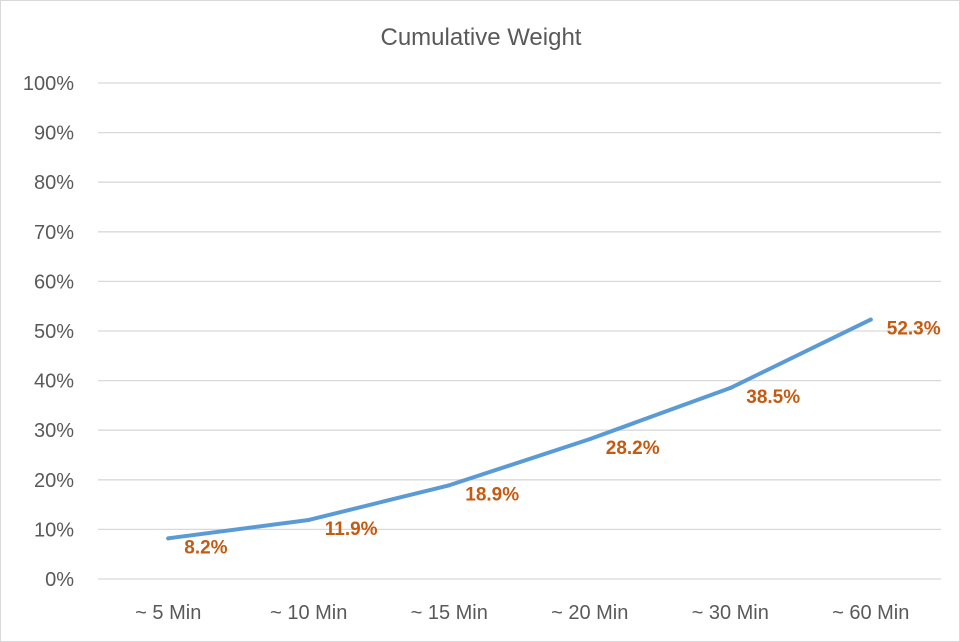 The height and width of the screenshot is (642, 960). What do you see at coordinates (492, 494) in the screenshot?
I see `data-label: 18.9%` at bounding box center [492, 494].